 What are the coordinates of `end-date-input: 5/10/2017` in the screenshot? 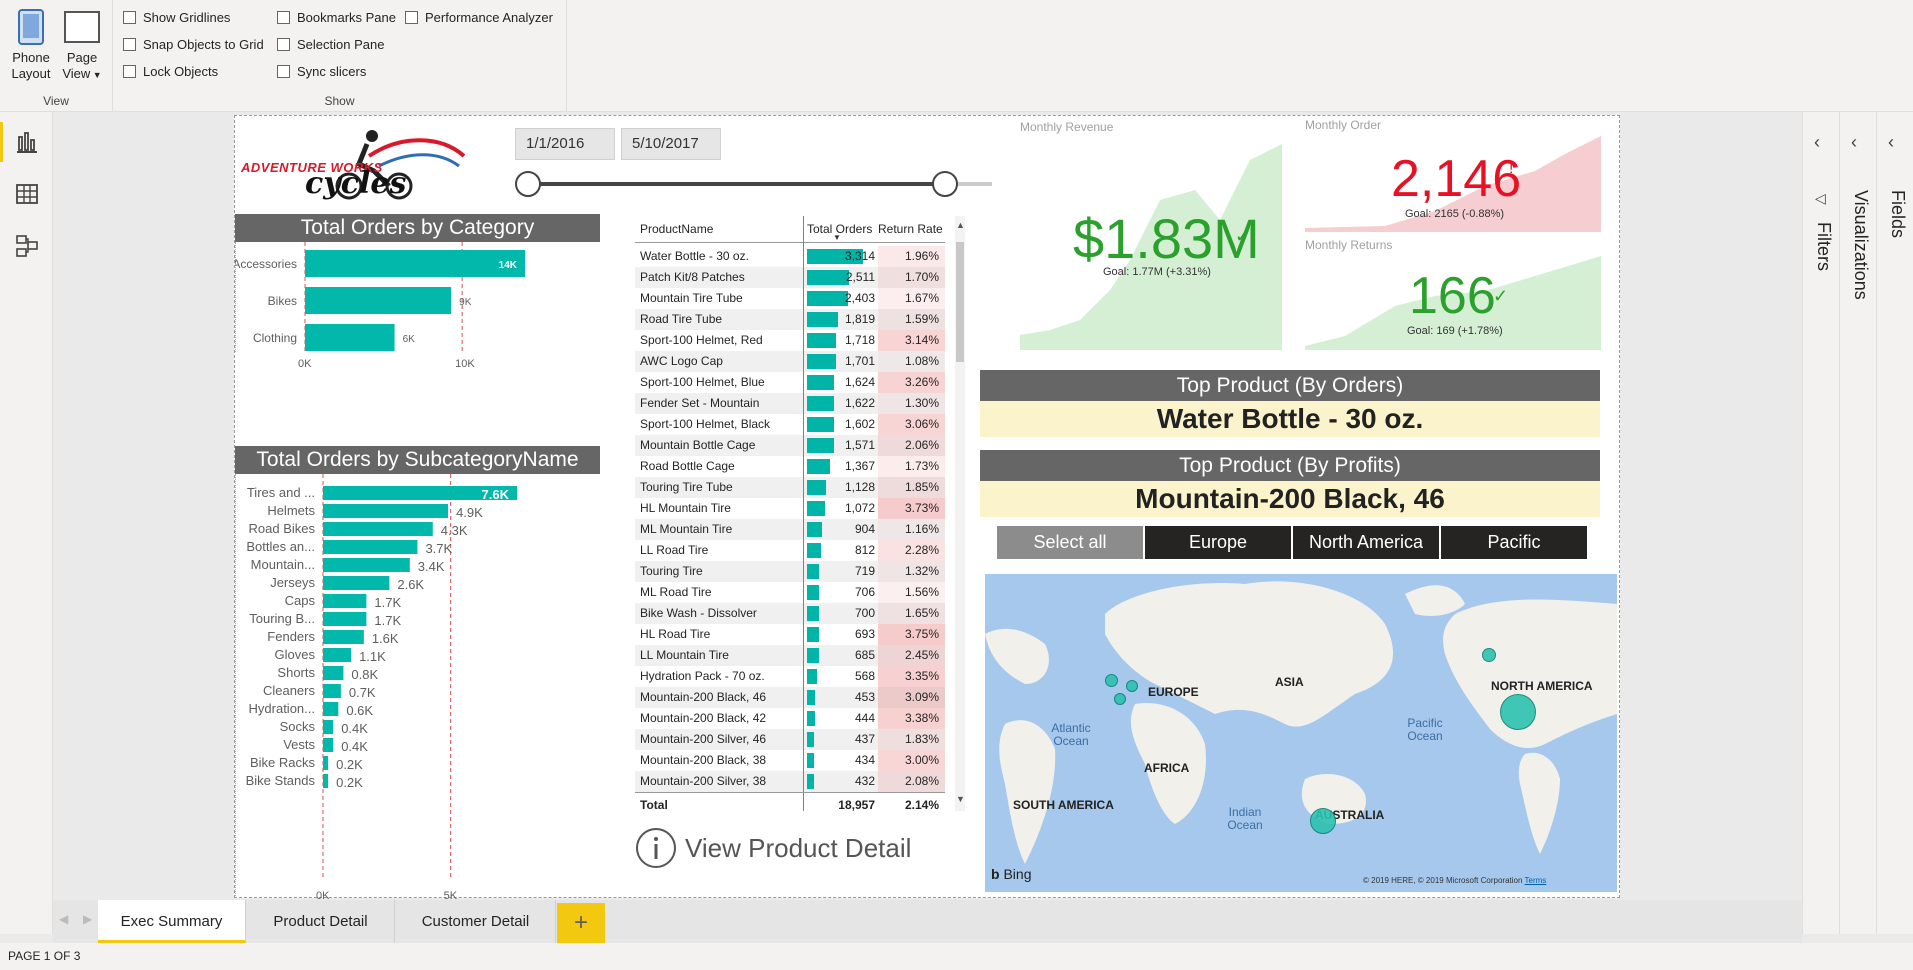 It's located at (671, 144).